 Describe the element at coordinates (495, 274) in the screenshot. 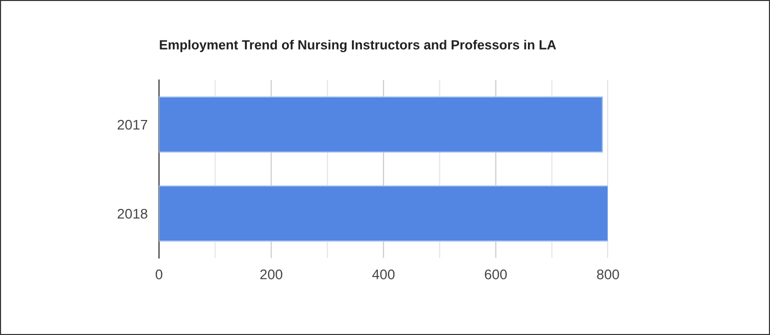

I see `x-tick-label: 600` at that location.